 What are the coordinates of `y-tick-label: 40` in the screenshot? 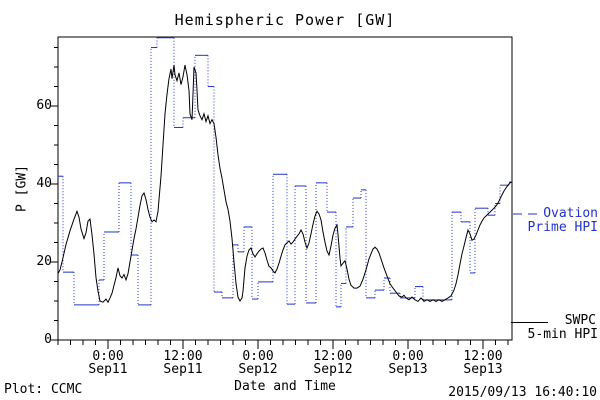 It's located at (44, 183).